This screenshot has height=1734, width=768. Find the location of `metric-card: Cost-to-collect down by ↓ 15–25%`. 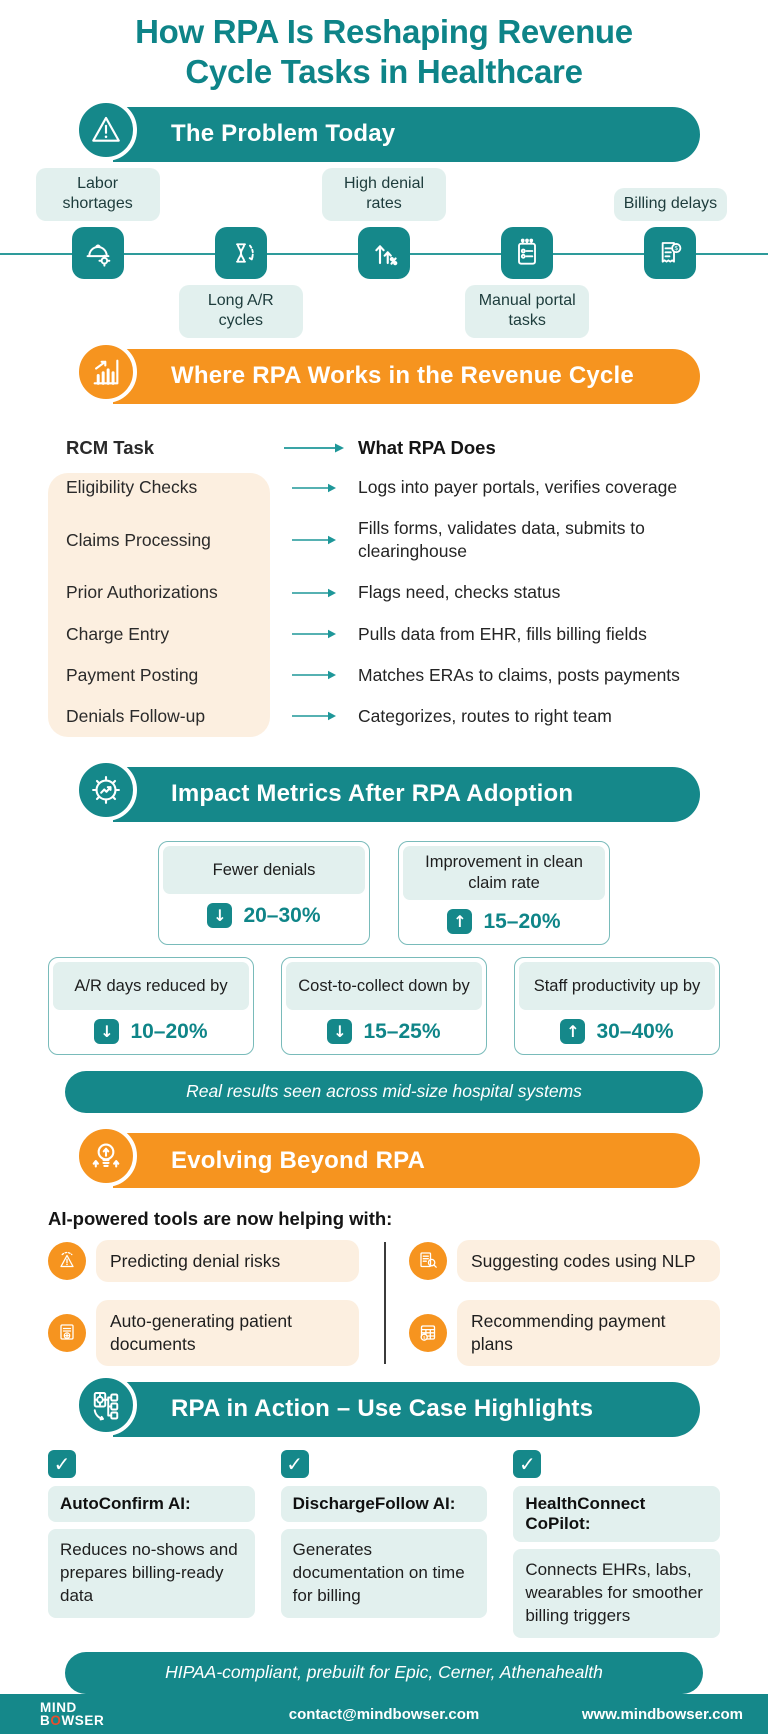

metric-card: Cost-to-collect down by ↓ 15–25% is located at coordinates (384, 1006).